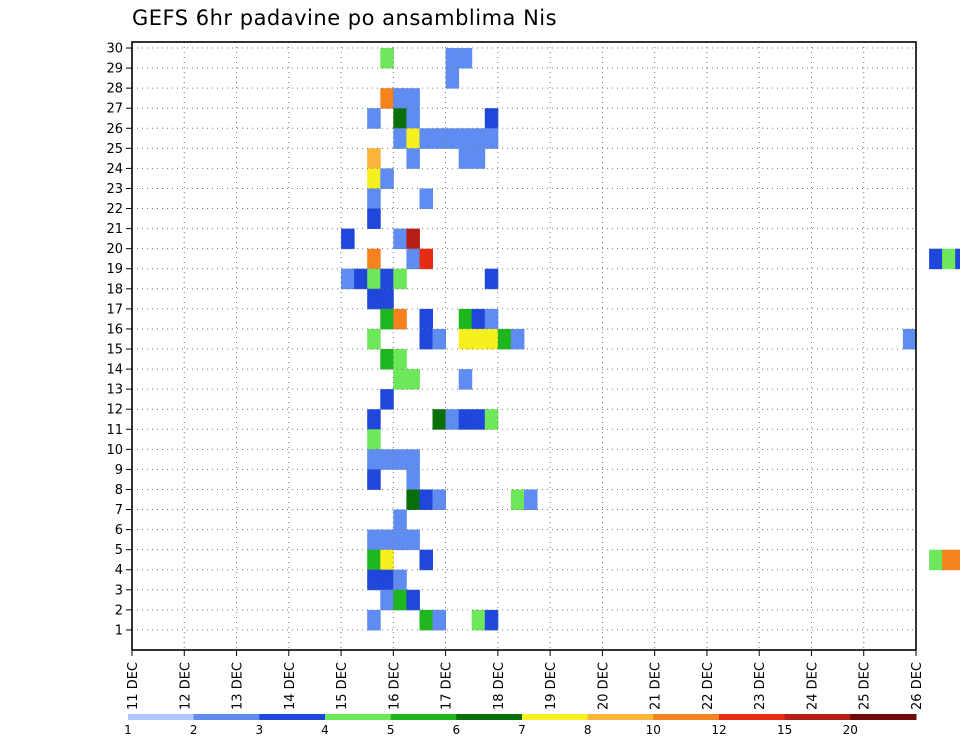  What do you see at coordinates (760, 686) in the screenshot?
I see `x-tick-label: 23 DEC` at bounding box center [760, 686].